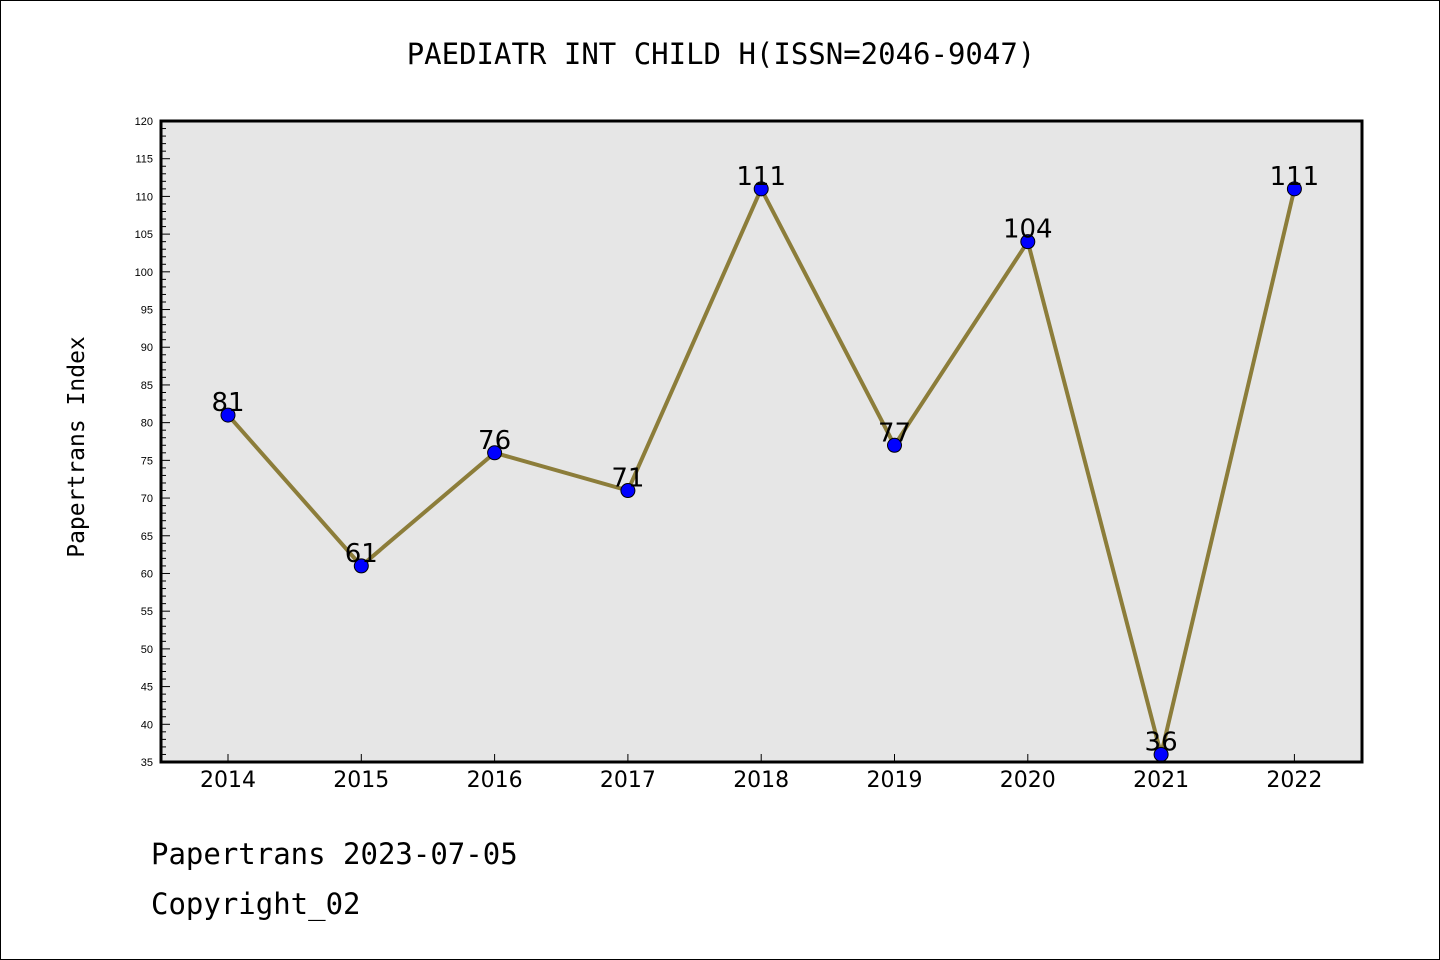  Describe the element at coordinates (1028, 230) in the screenshot. I see `data-label: 104` at that location.